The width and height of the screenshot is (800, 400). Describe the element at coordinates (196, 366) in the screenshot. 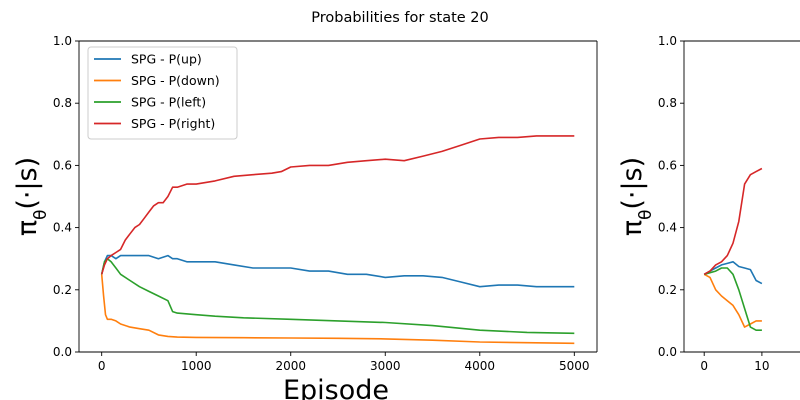

I see `x-tick-label: 1000` at that location.